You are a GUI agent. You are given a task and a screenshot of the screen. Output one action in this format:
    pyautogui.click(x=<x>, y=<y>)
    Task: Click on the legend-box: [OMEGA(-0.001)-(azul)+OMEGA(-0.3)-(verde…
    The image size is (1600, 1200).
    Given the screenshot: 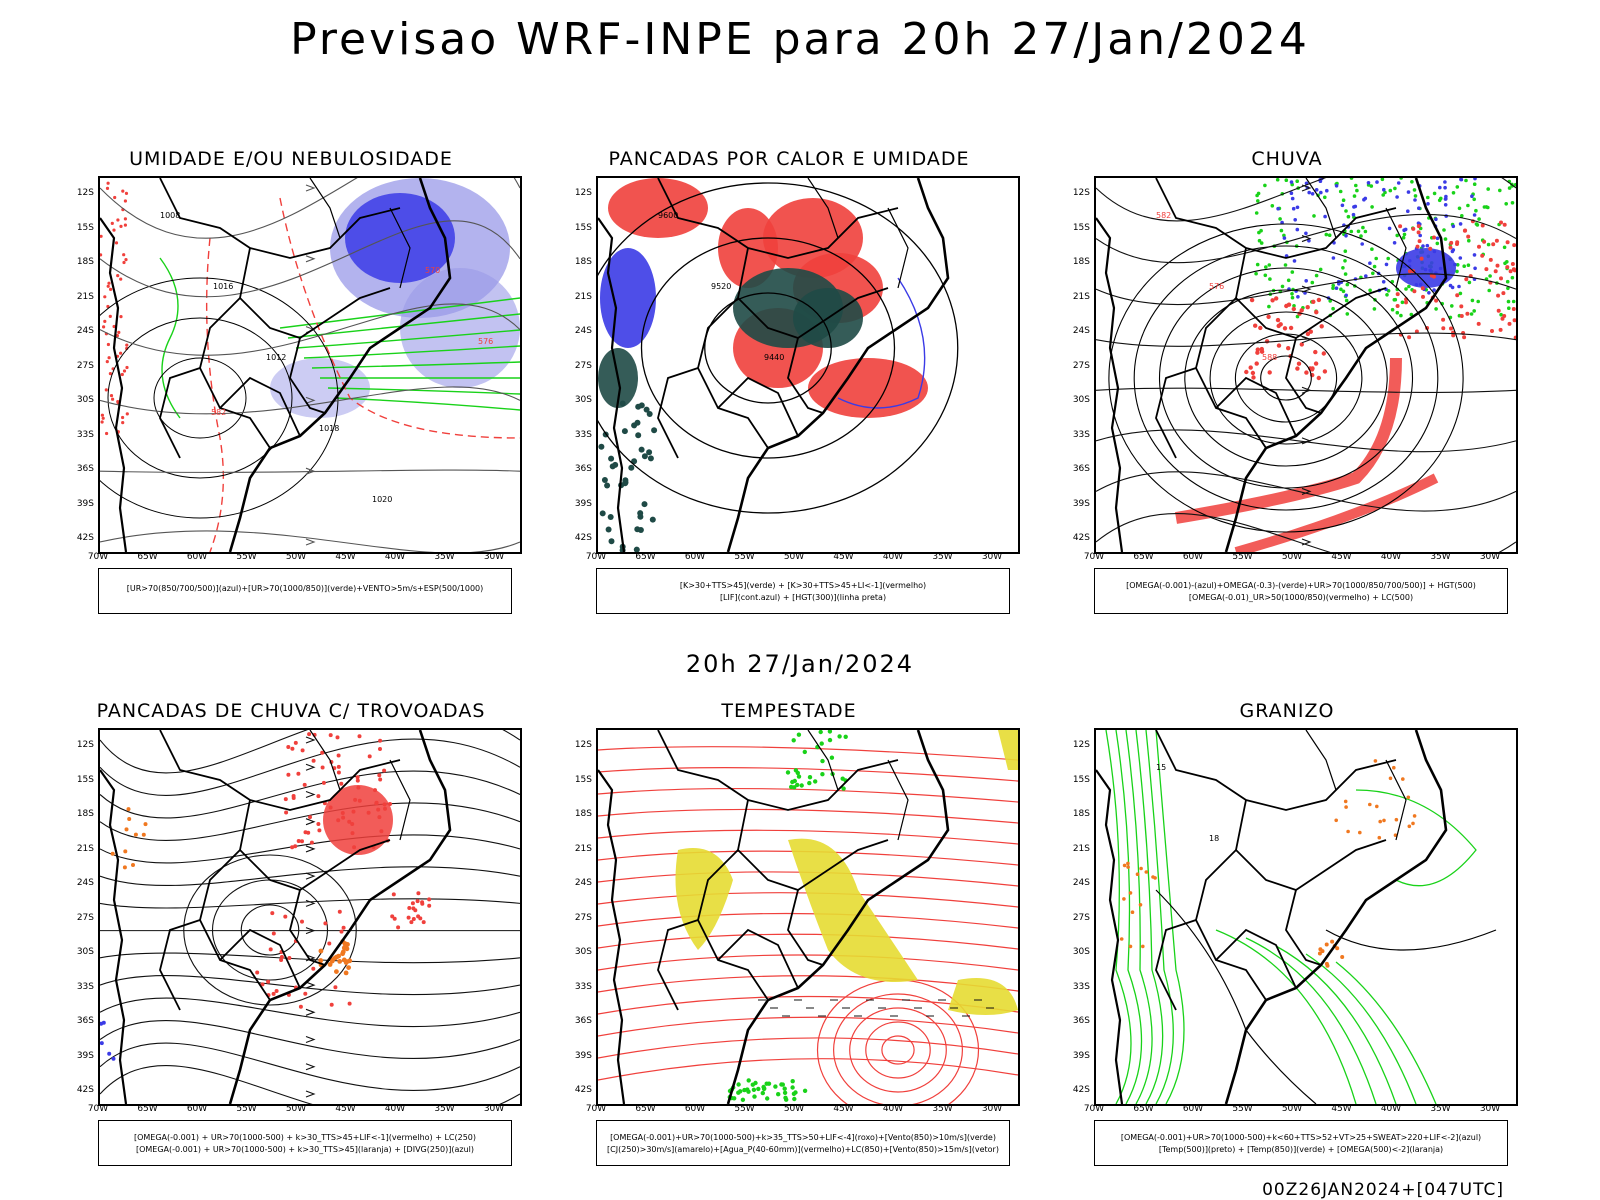 What is the action you would take?
    pyautogui.click(x=1301, y=591)
    